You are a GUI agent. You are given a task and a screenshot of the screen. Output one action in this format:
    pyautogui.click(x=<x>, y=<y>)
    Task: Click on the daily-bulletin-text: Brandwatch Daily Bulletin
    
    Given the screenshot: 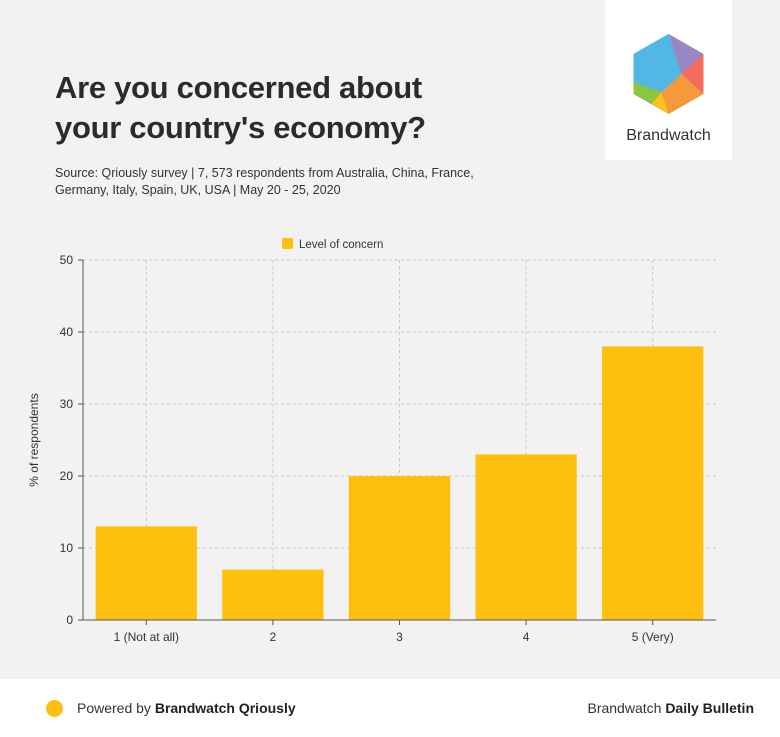 What is the action you would take?
    pyautogui.click(x=670, y=708)
    